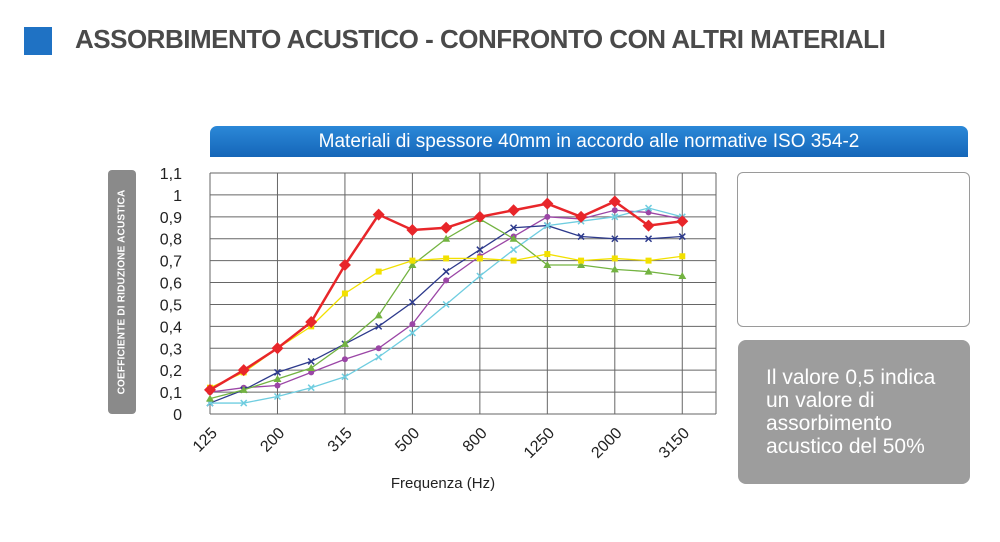 This screenshot has height=542, width=1000. I want to click on x-tick-label: 3150, so click(674, 443).